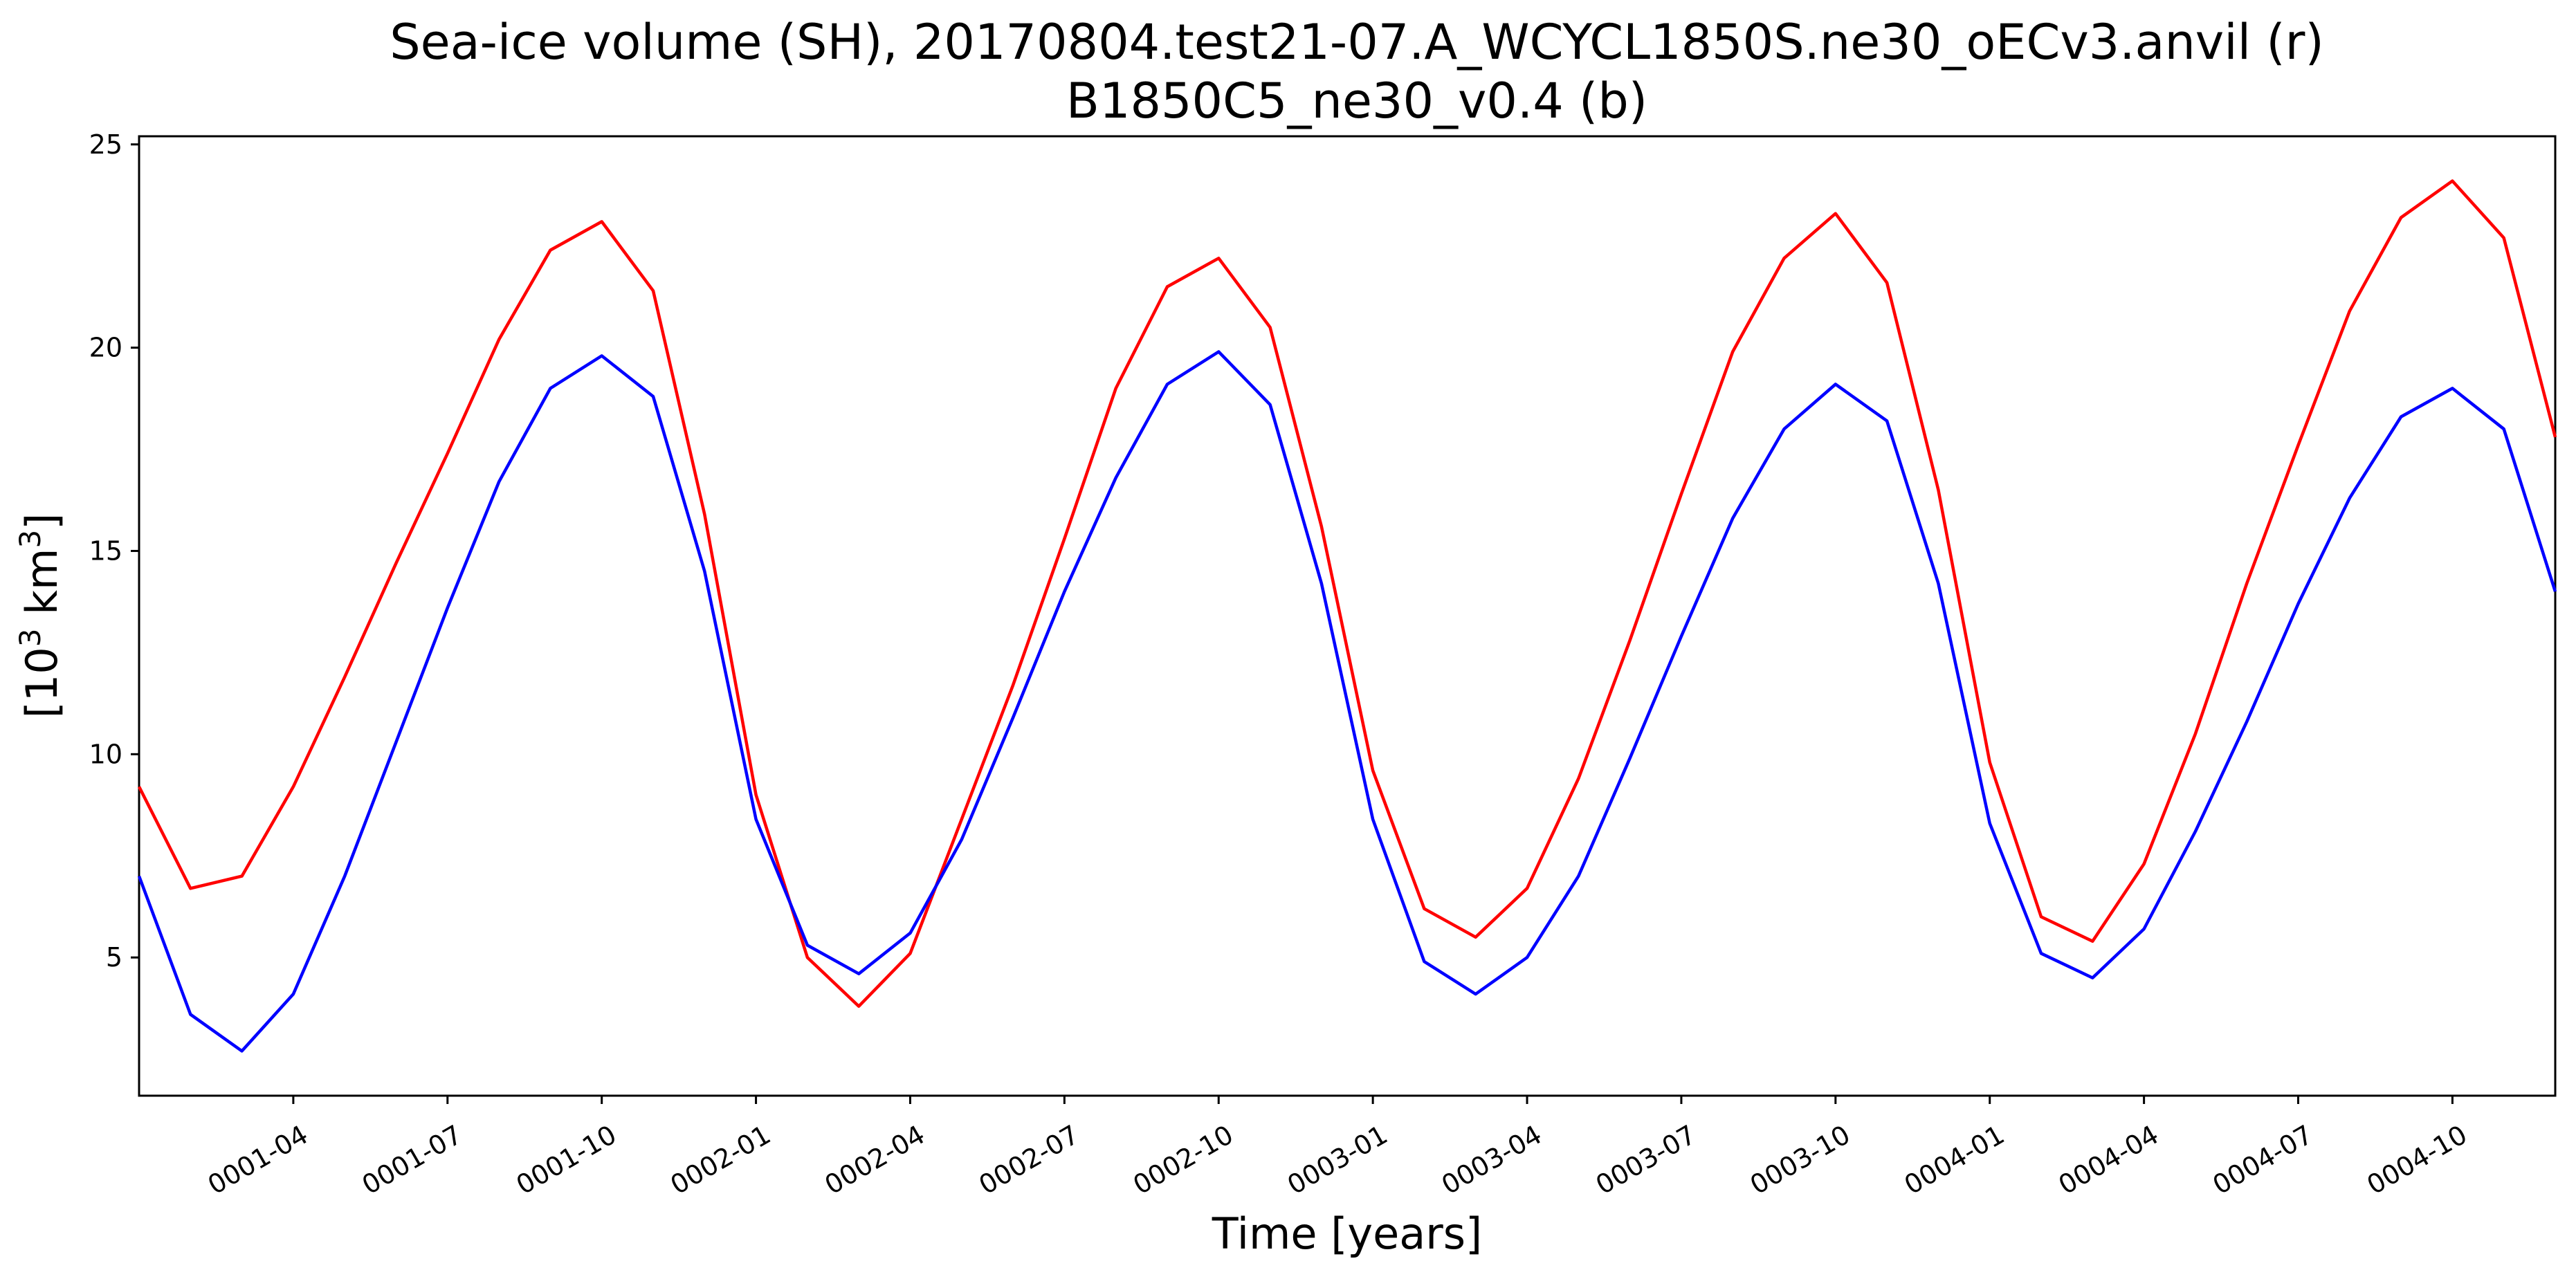 This screenshot has height=1279, width=2576. I want to click on y-axis-label-prefix: [10, so click(42, 682).